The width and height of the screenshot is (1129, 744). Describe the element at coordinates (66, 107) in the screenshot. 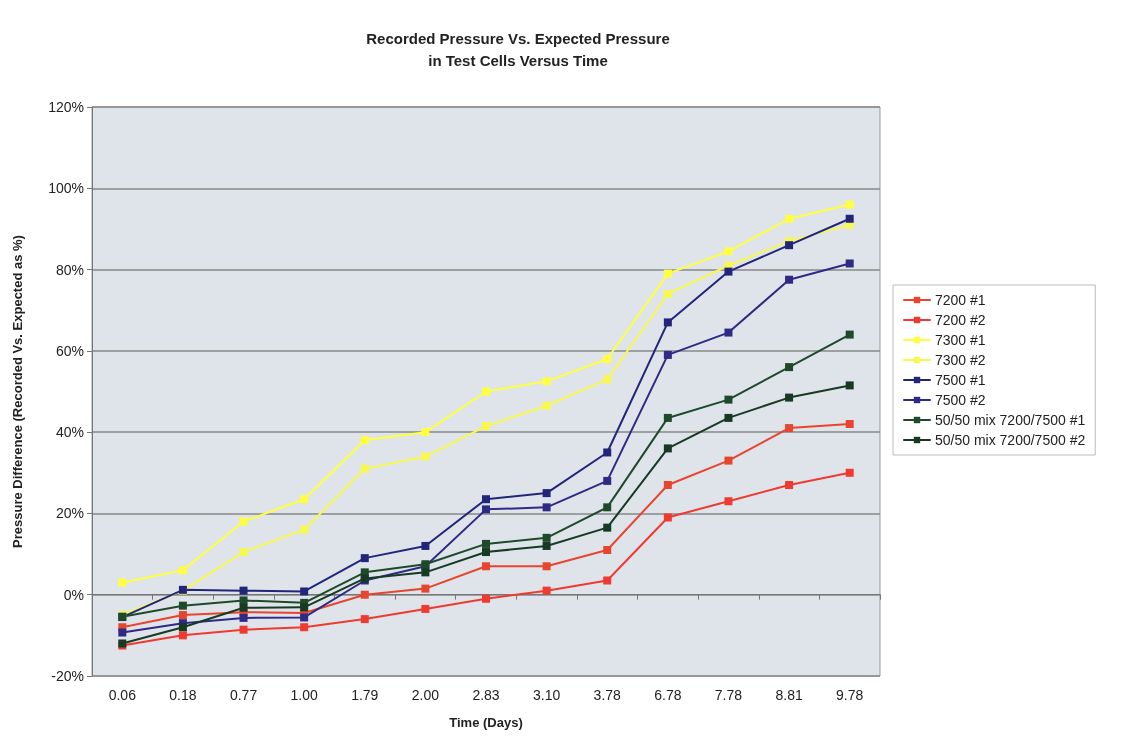

I see `y-tick-label: 120%` at that location.